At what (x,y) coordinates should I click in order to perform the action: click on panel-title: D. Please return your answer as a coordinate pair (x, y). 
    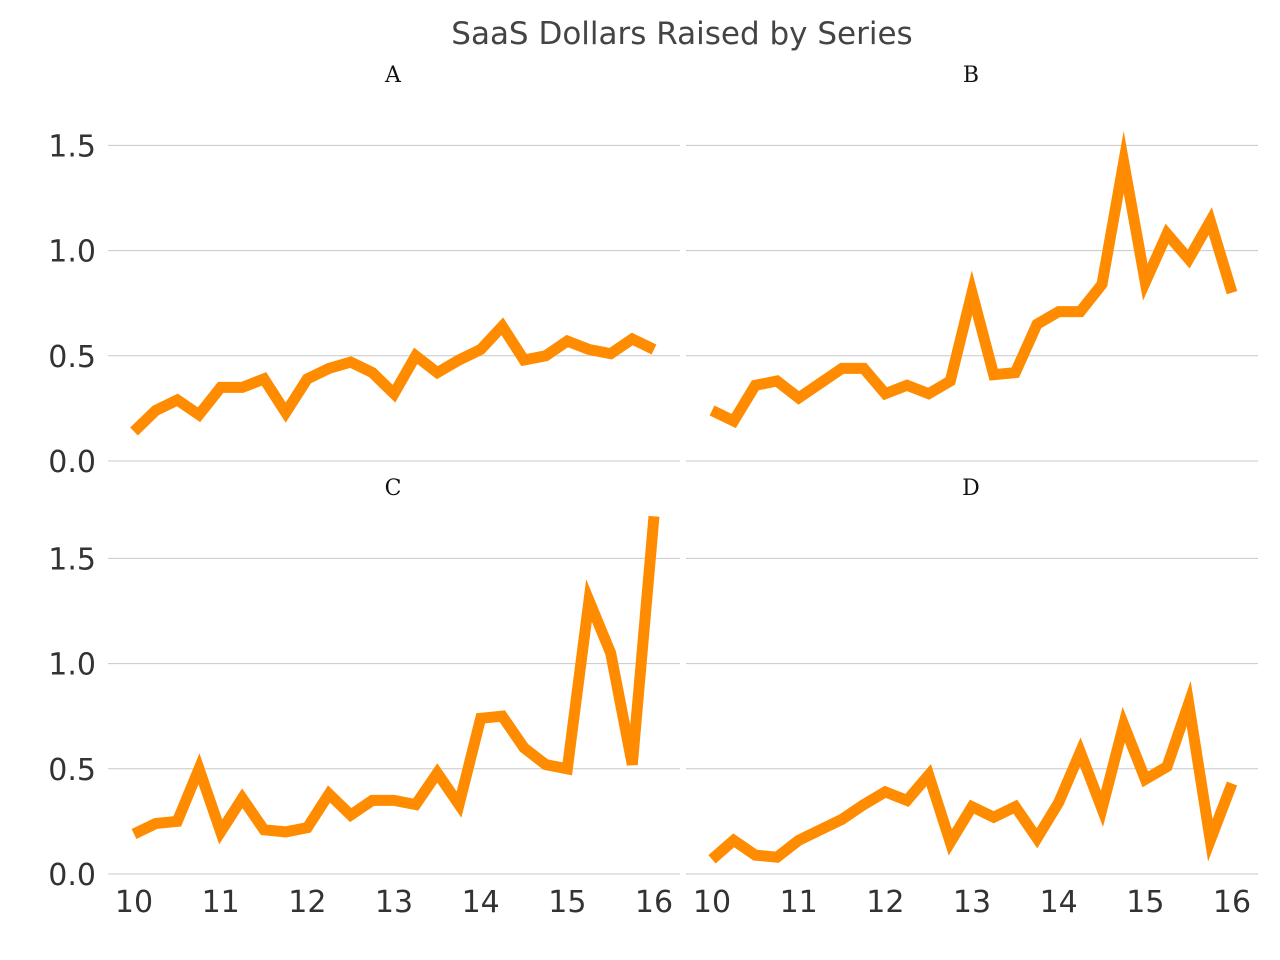
    Looking at the image, I should click on (971, 488).